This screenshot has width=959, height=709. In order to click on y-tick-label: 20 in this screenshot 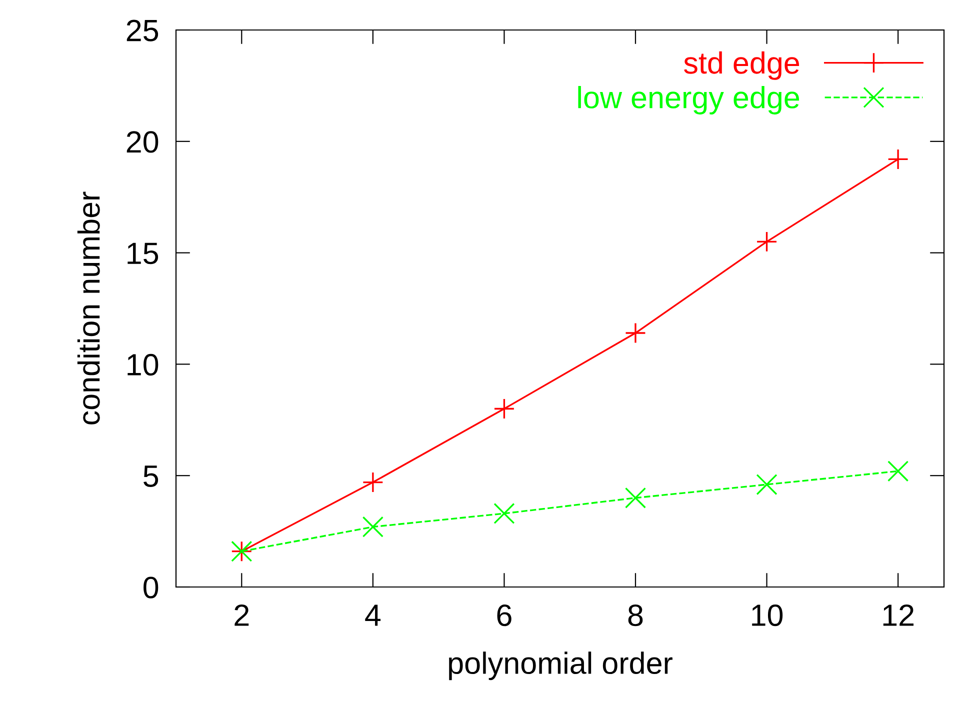, I will do `click(142, 142)`.